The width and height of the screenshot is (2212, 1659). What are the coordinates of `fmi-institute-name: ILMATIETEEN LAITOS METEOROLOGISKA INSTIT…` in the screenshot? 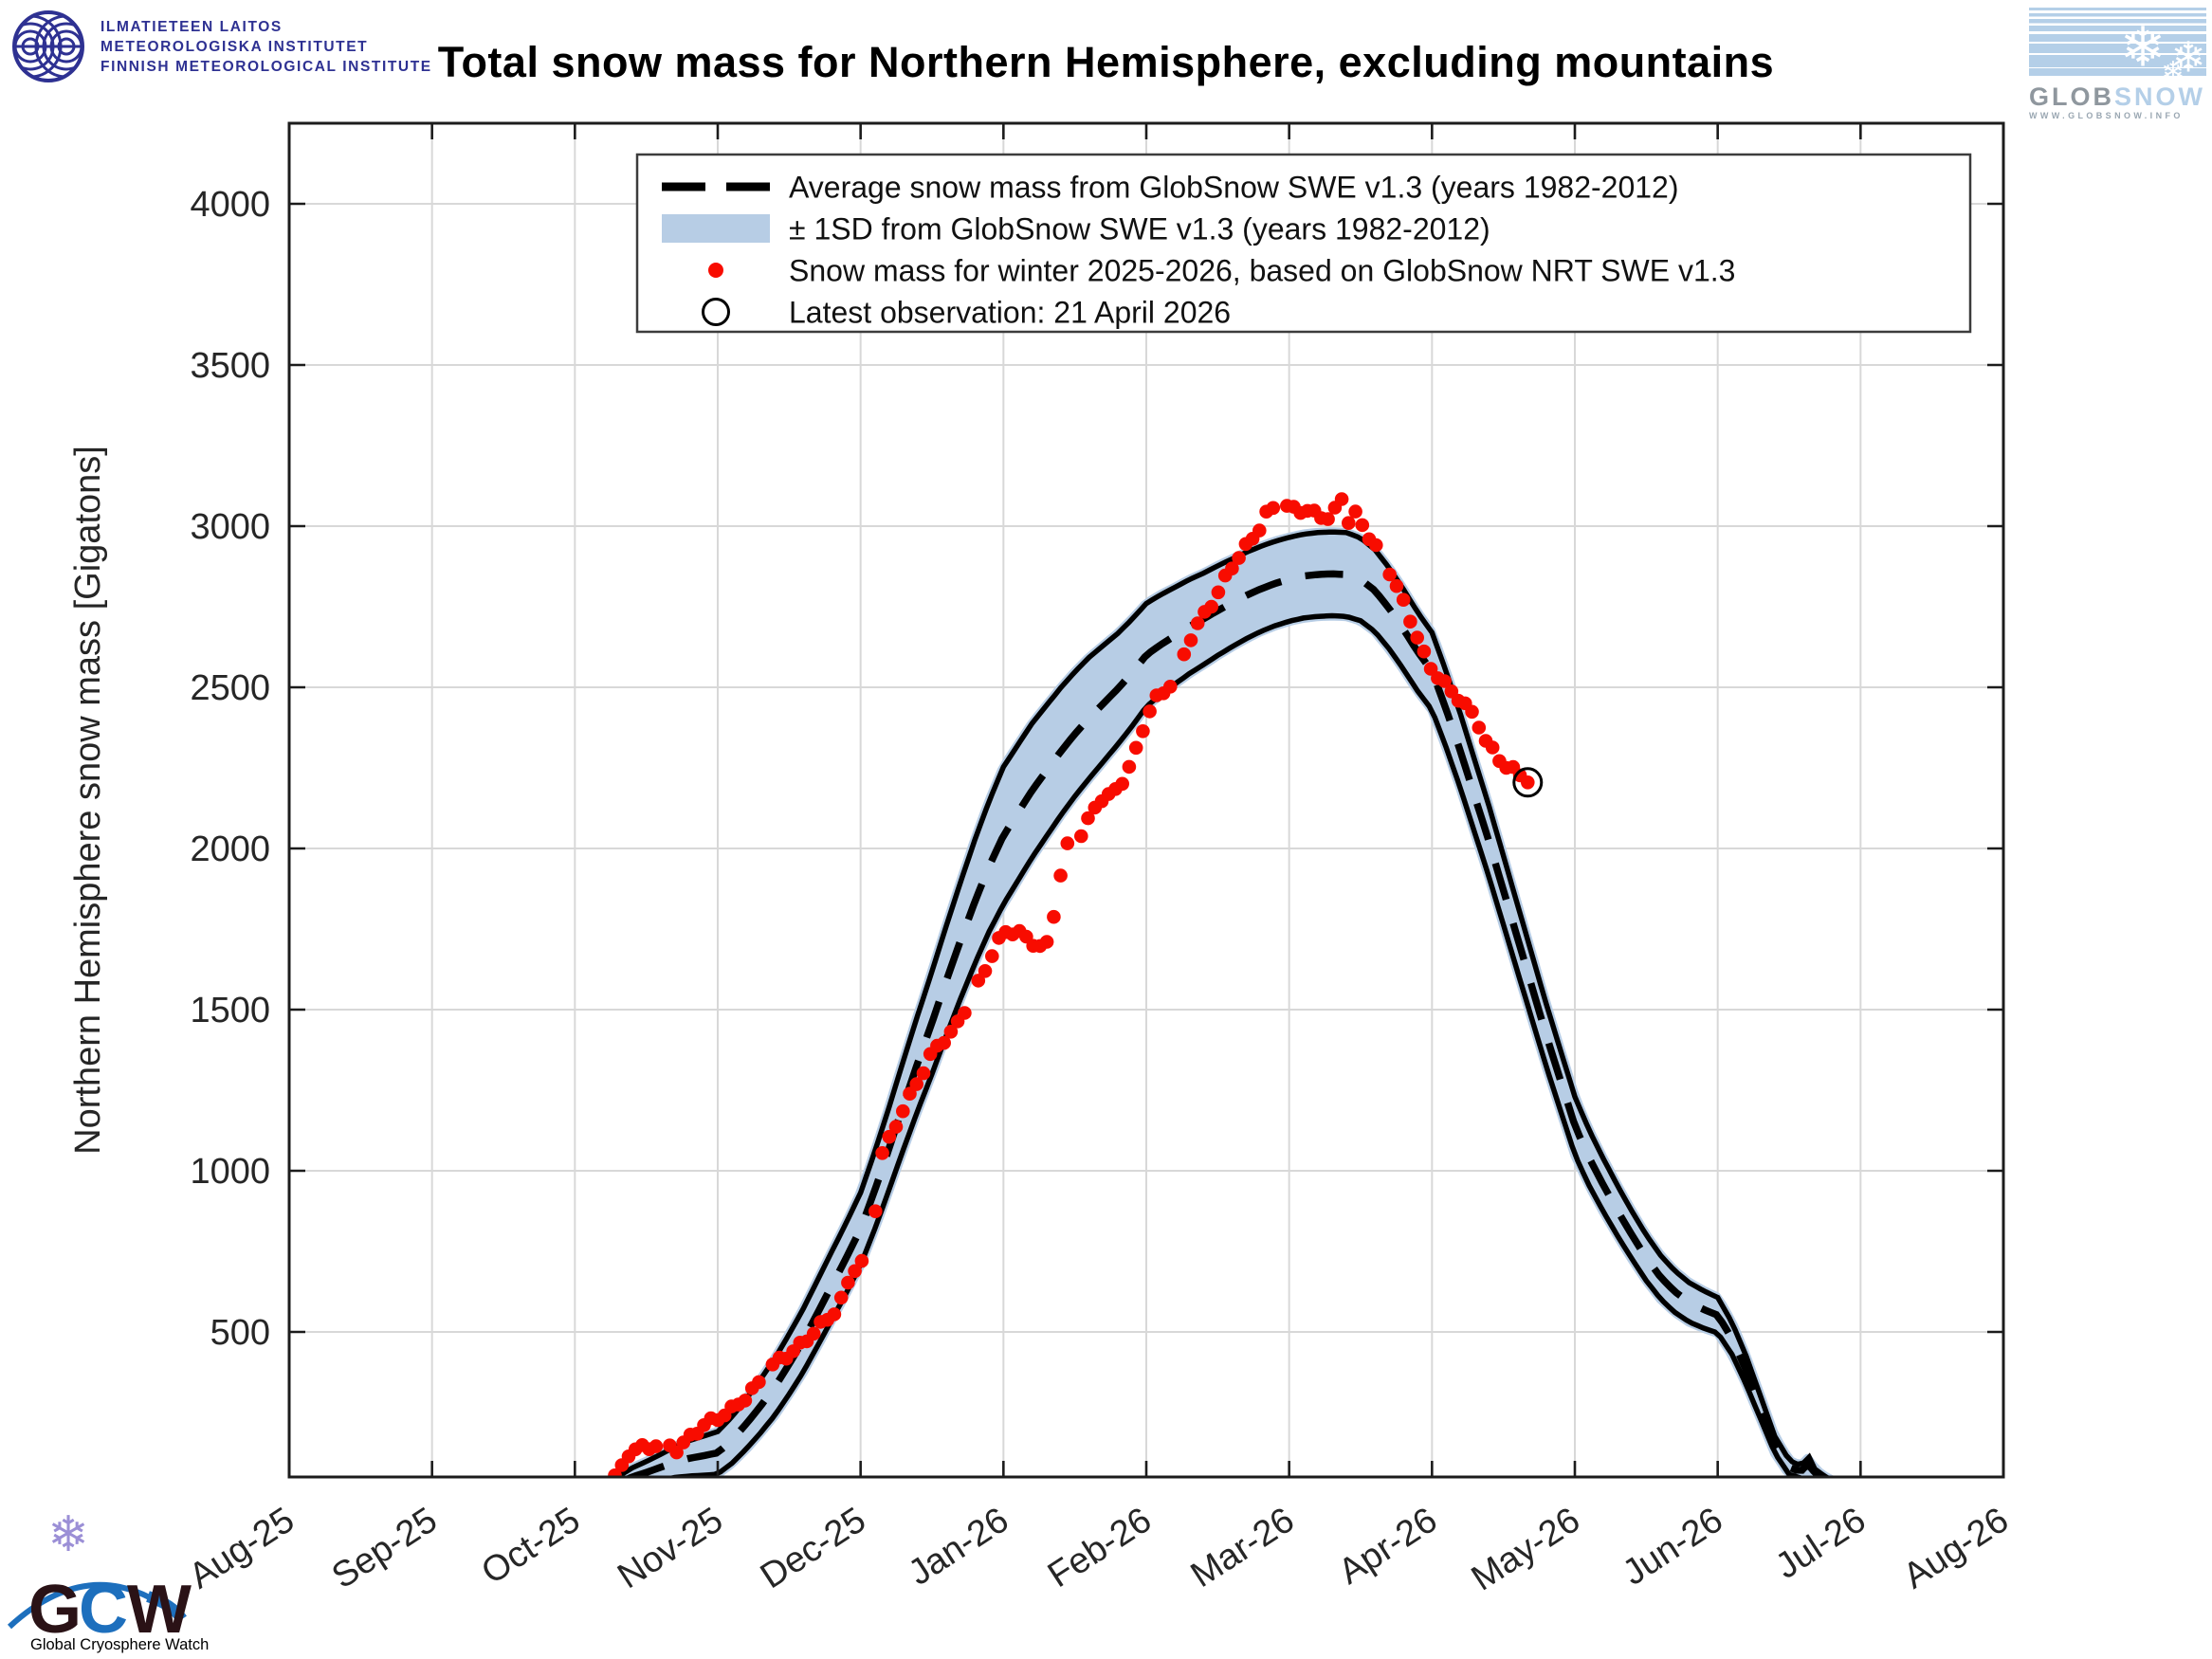 It's located at (266, 47).